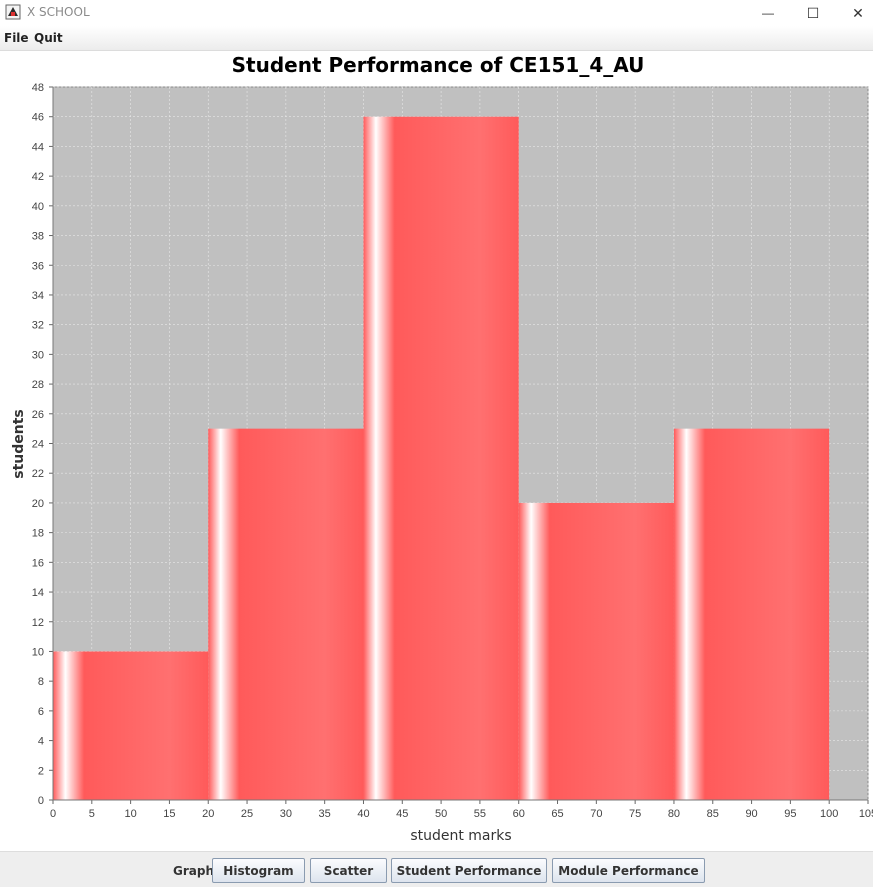 This screenshot has height=887, width=873. I want to click on x-tick-label: 90, so click(751, 814).